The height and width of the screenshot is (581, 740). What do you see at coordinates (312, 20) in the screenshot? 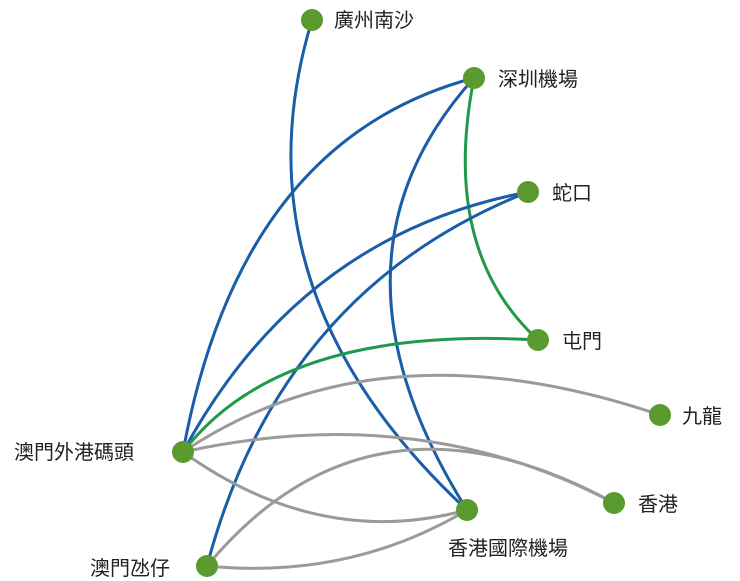
I see `node-nansha` at bounding box center [312, 20].